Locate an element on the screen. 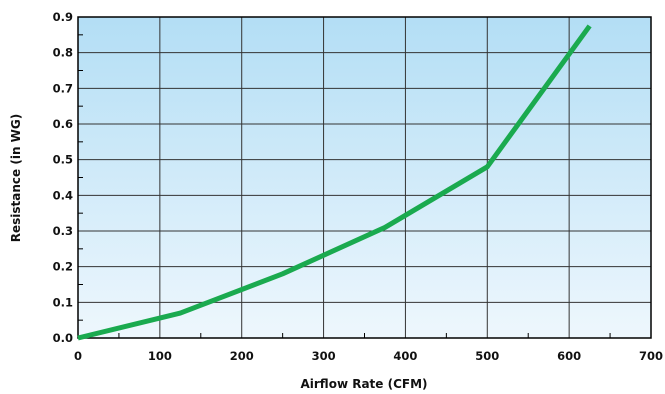 The height and width of the screenshot is (394, 665). x-tick-label: 0 is located at coordinates (78, 356).